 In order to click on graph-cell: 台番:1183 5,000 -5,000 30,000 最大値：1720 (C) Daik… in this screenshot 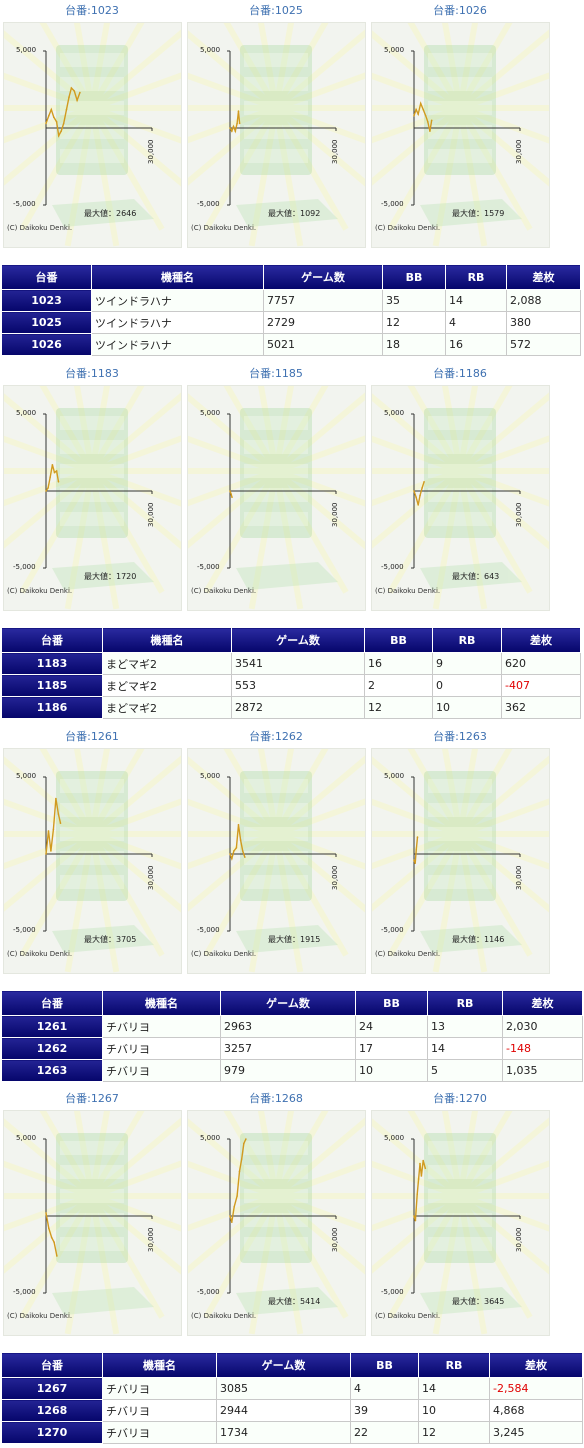, I will do `click(92, 488)`.